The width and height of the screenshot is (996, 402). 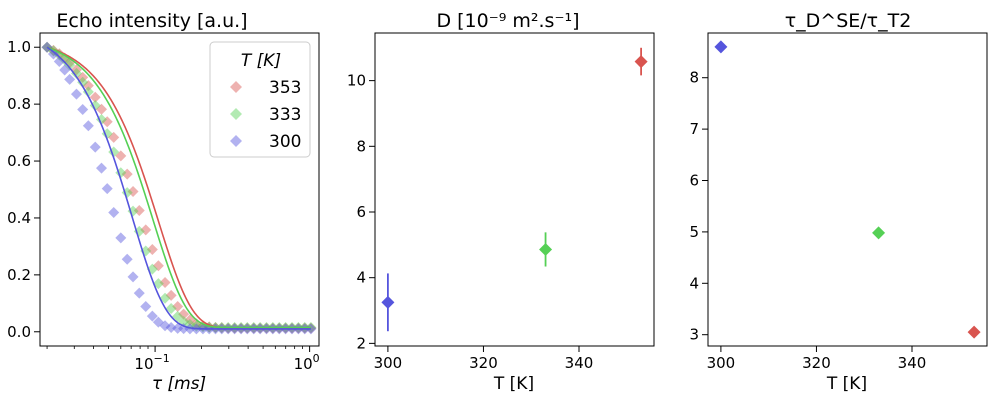 I want to click on y-tick-label: 0.8, so click(x=19, y=104).